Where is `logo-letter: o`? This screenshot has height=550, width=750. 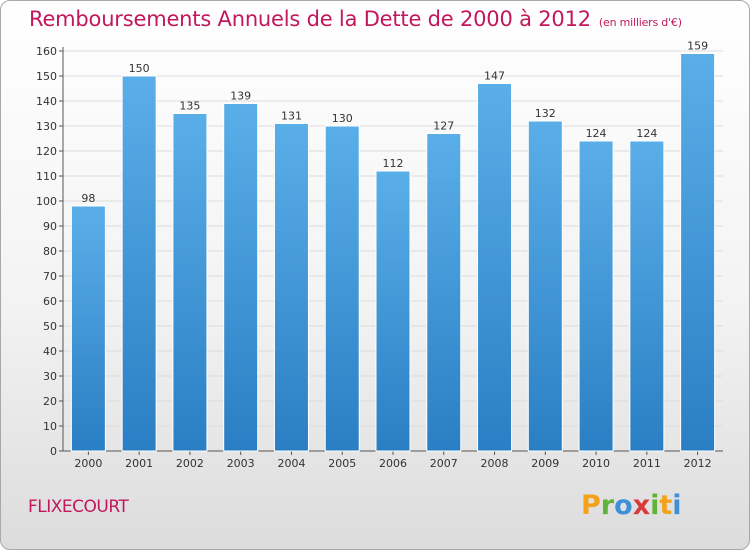 logo-letter: o is located at coordinates (623, 505).